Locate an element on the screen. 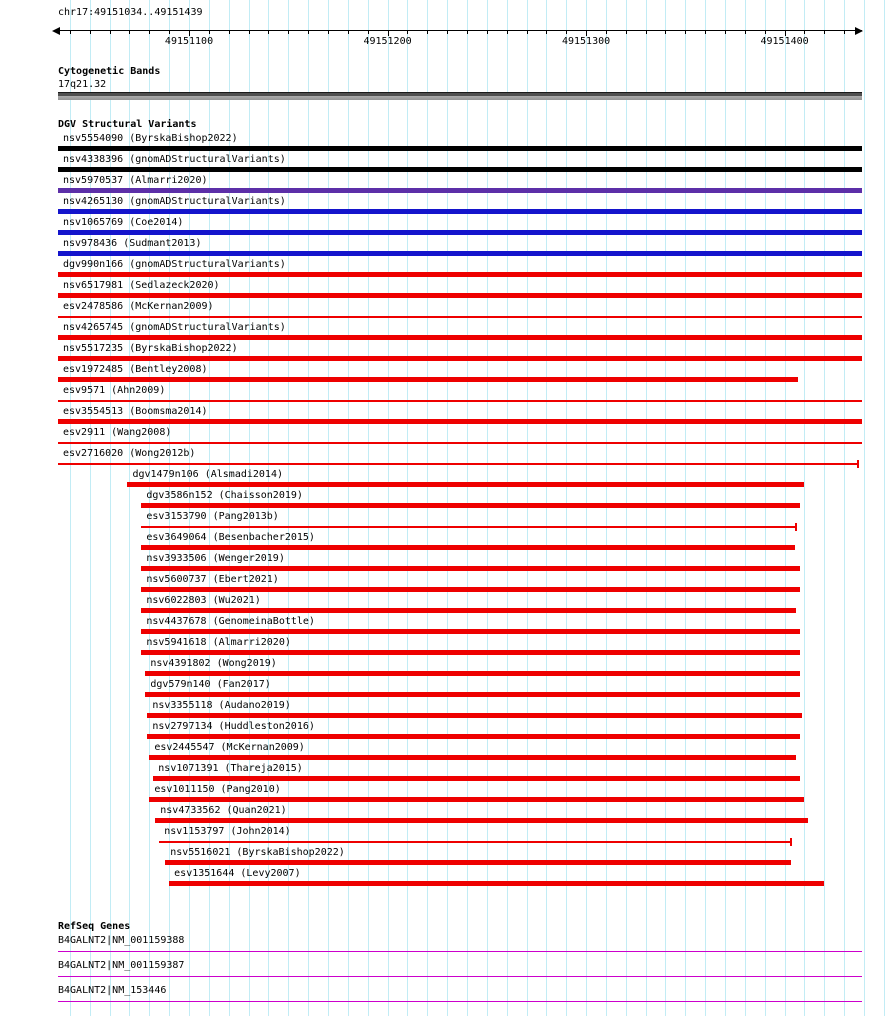  variant-track-row: nsv3355118 (Audano2019) is located at coordinates (445, 710).